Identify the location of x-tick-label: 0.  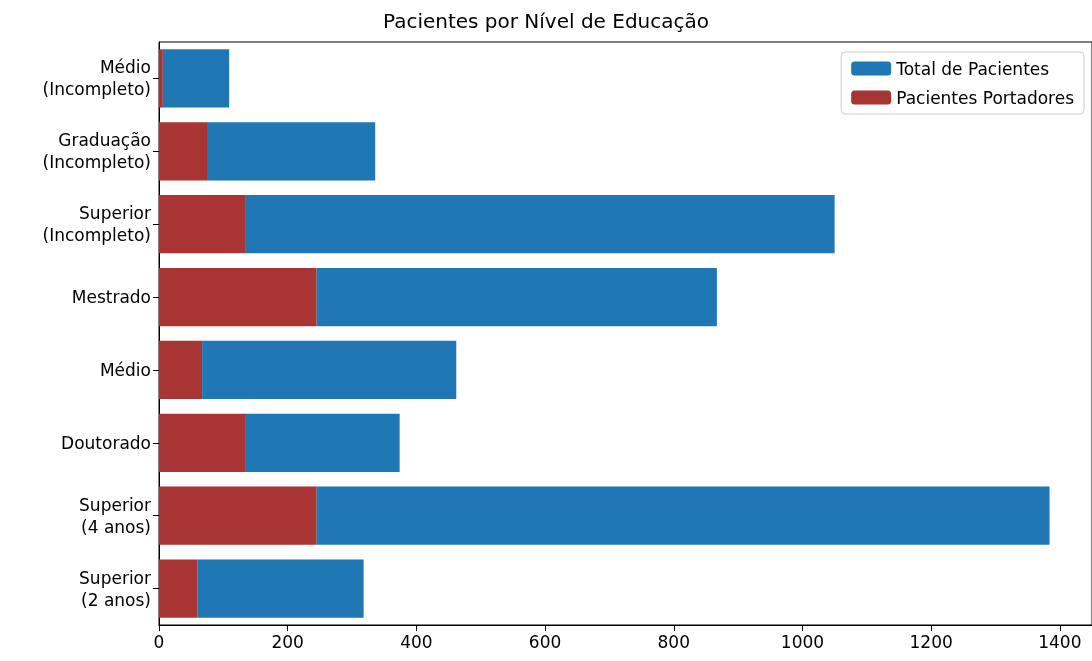
(159, 641).